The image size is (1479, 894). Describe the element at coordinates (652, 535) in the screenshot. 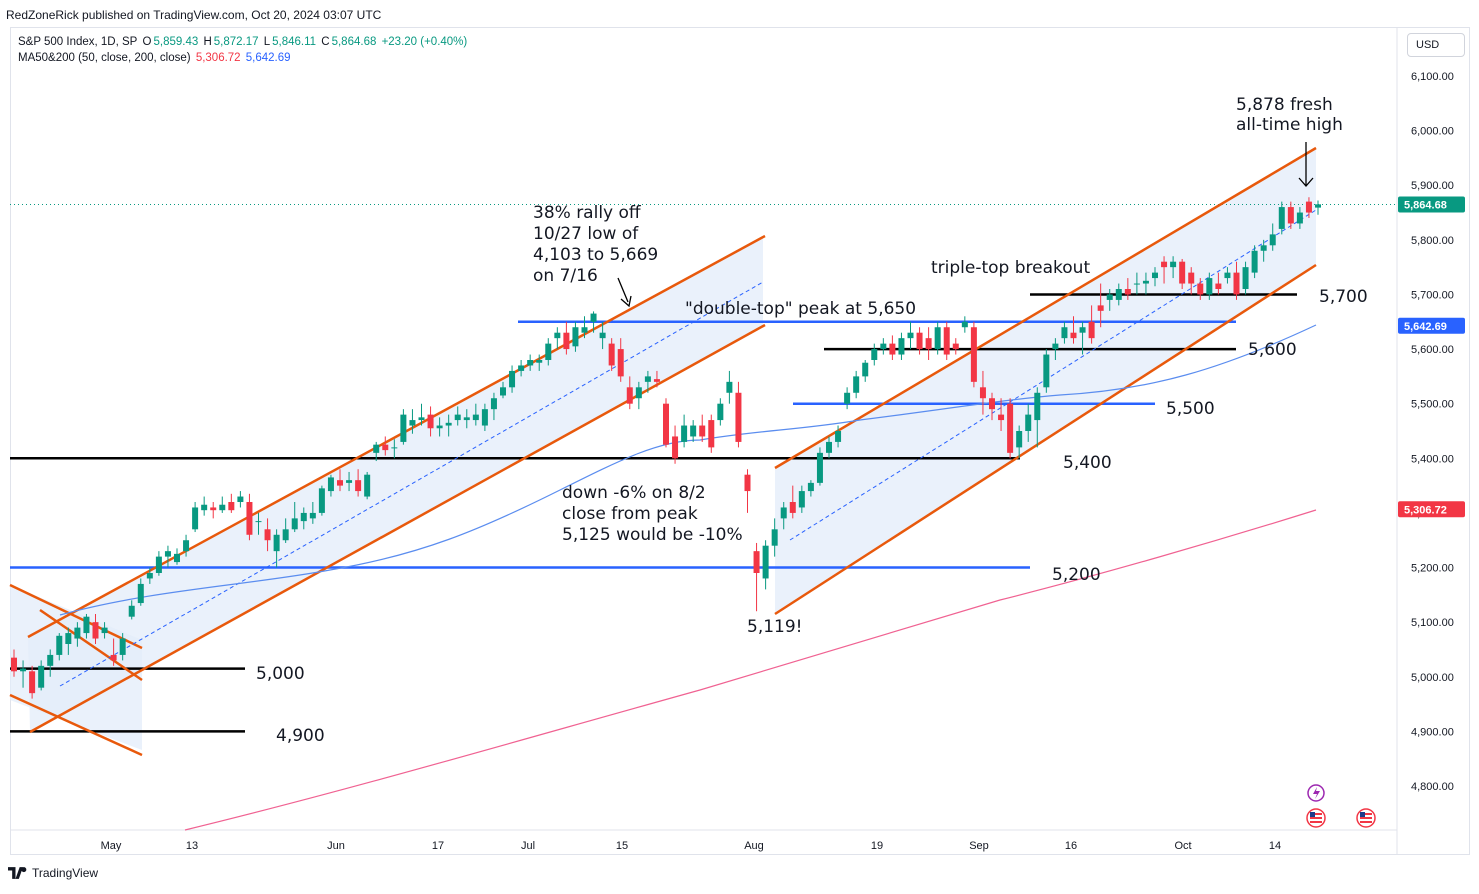

I see `down-annotation-line: 5,125 would be -10%` at that location.